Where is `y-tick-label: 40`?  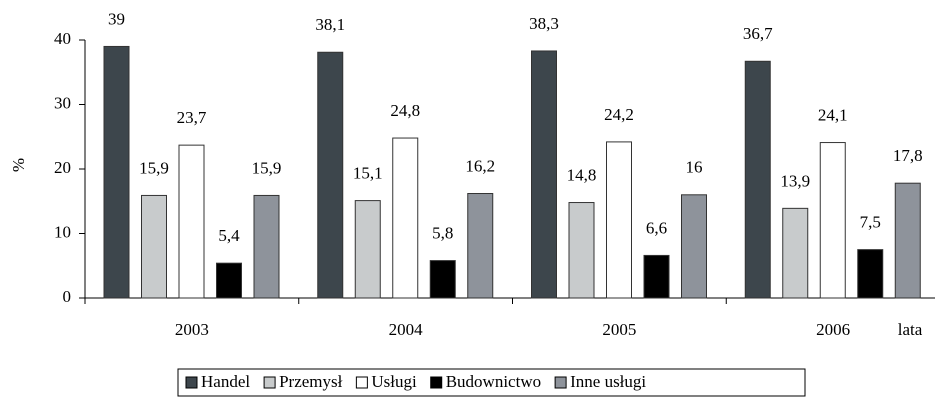 y-tick-label: 40 is located at coordinates (62, 38).